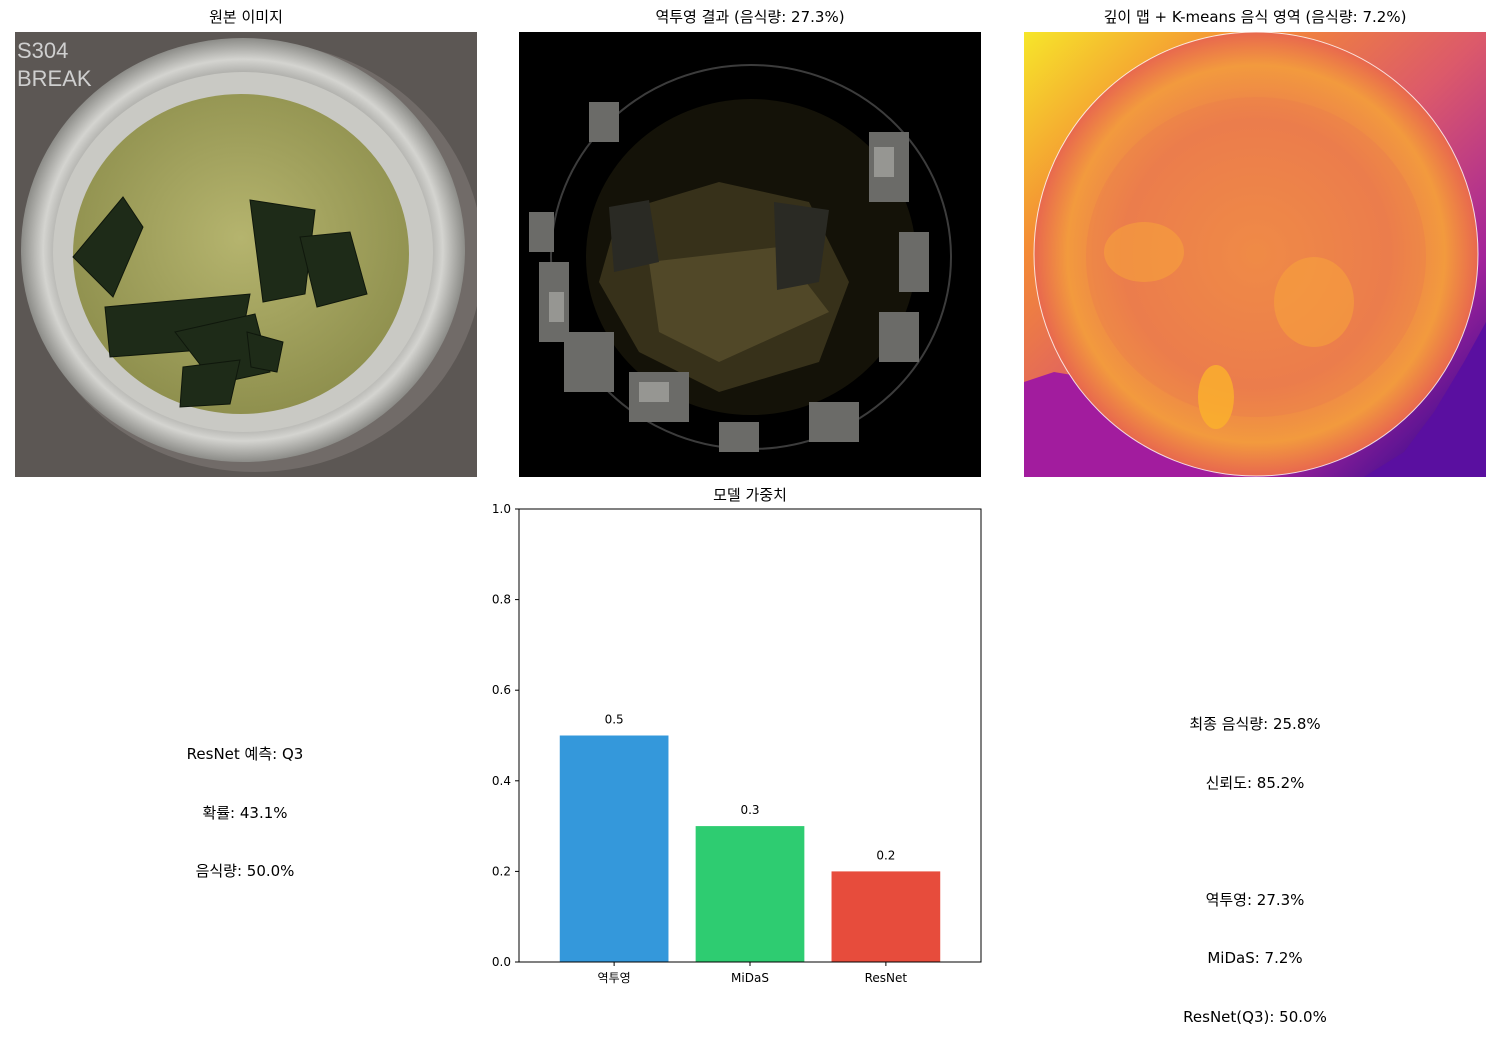  I want to click on resnet-probability-line: 확률: 43.1%, so click(245, 812).